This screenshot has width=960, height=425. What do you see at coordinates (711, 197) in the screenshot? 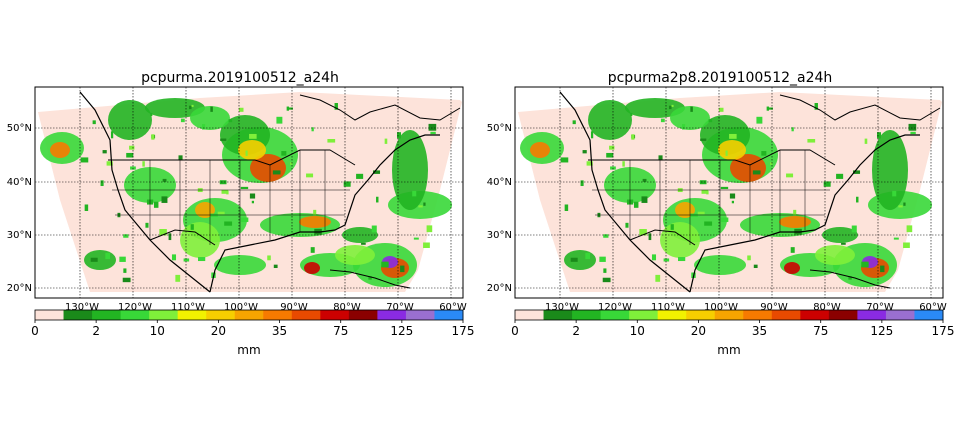
I see `state-boundaries` at bounding box center [711, 197].